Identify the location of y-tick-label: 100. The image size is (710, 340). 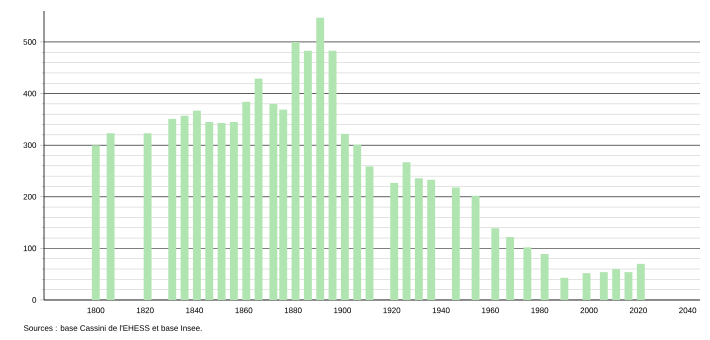
(30, 249).